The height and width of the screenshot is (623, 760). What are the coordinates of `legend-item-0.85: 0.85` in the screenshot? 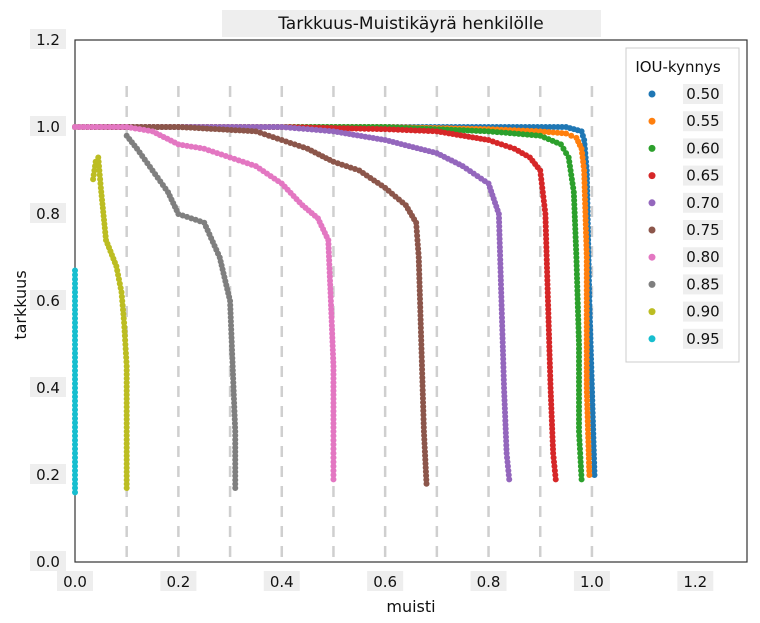 It's located at (685, 284).